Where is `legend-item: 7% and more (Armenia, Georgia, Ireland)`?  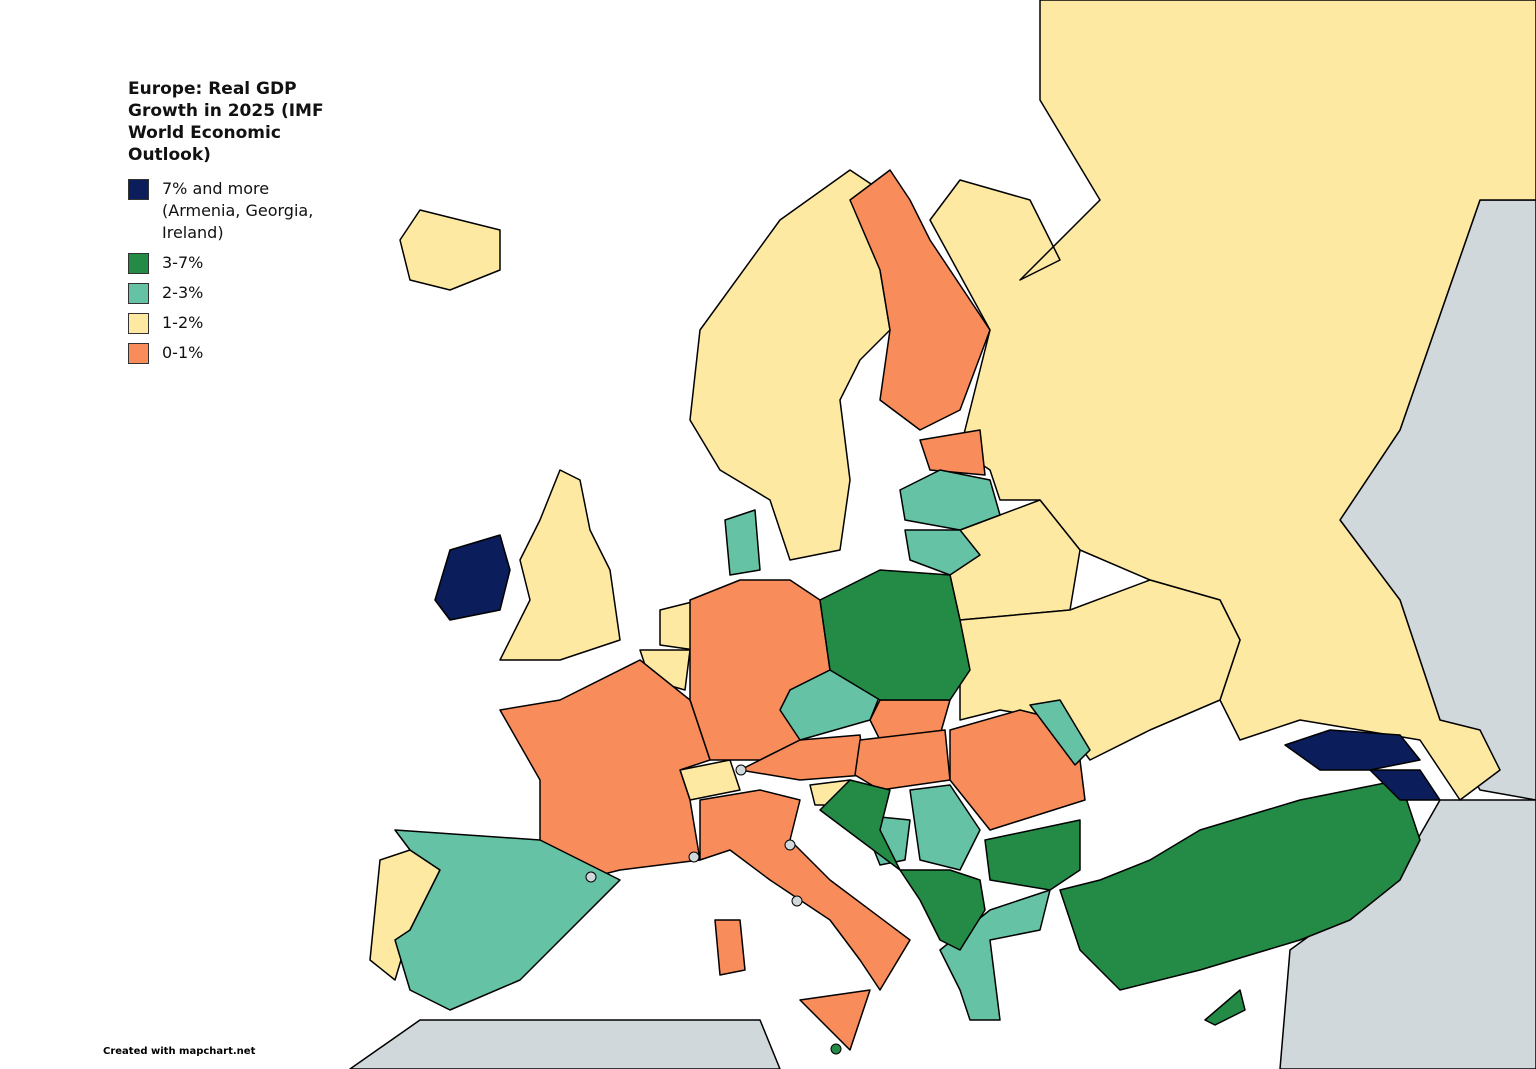 legend-item: 7% and more (Armenia, Georgia, Ireland) is located at coordinates (228, 211).